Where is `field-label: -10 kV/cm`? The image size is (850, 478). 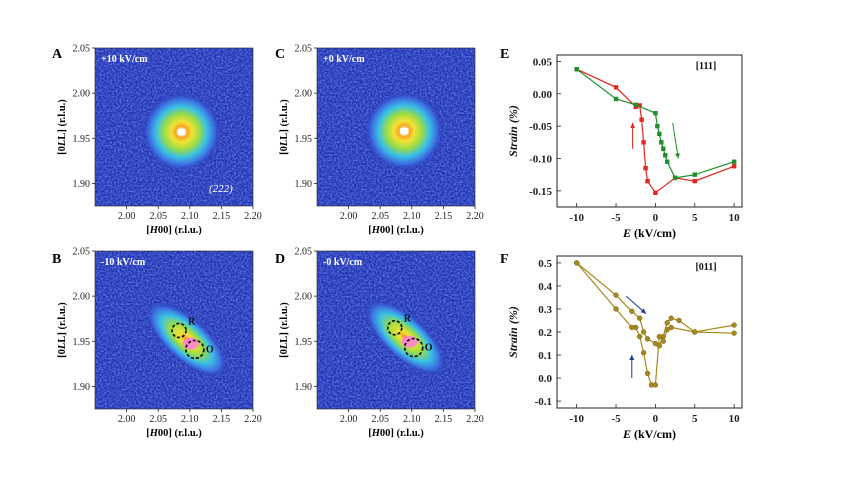 field-label: -10 kV/cm is located at coordinates (123, 262).